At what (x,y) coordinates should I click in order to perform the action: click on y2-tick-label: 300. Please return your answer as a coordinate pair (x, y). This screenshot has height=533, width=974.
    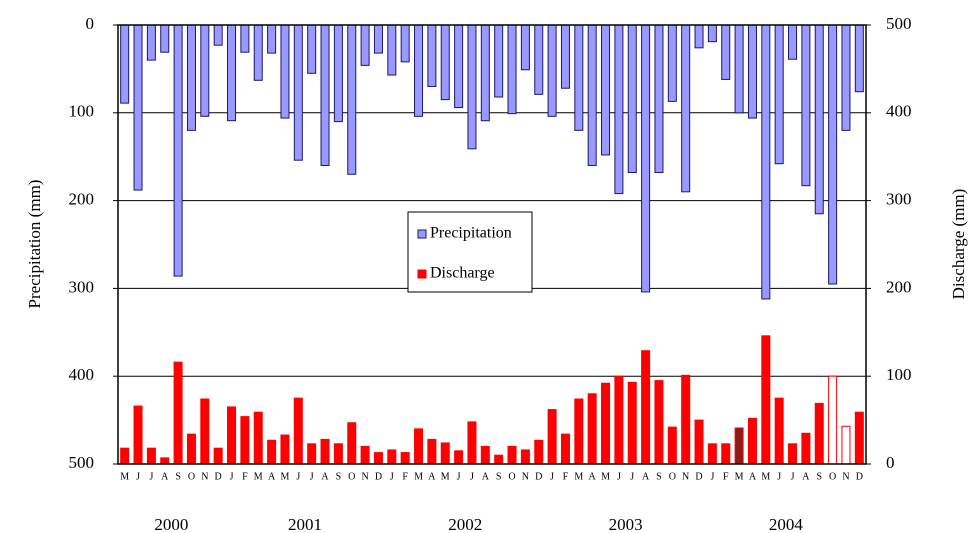
    Looking at the image, I should click on (899, 199).